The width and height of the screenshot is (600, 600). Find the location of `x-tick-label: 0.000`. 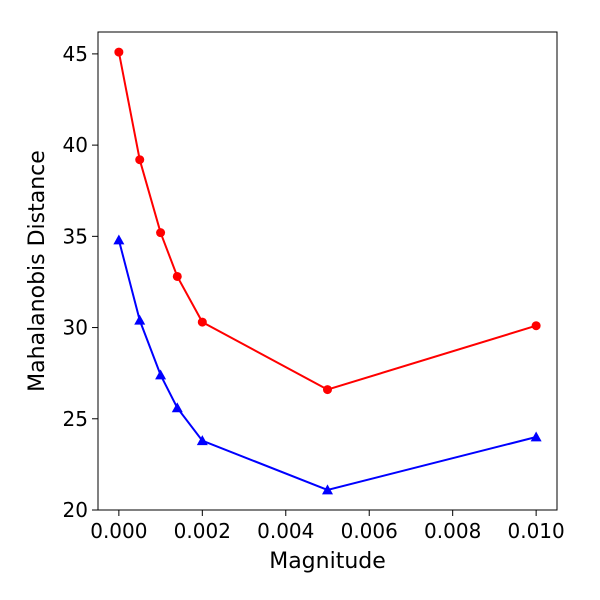

x-tick-label: 0.000 is located at coordinates (118, 531).